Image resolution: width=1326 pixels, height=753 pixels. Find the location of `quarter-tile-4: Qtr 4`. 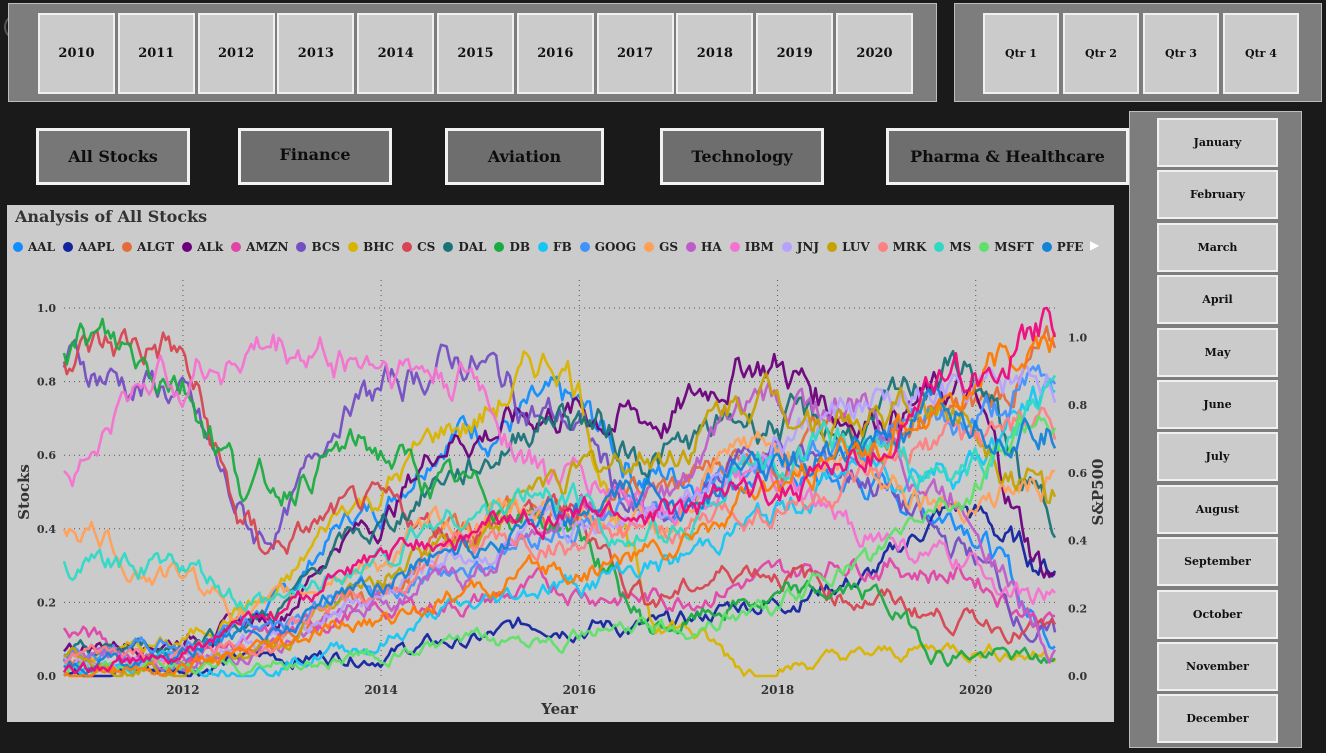

quarter-tile-4: Qtr 4 is located at coordinates (1261, 53).